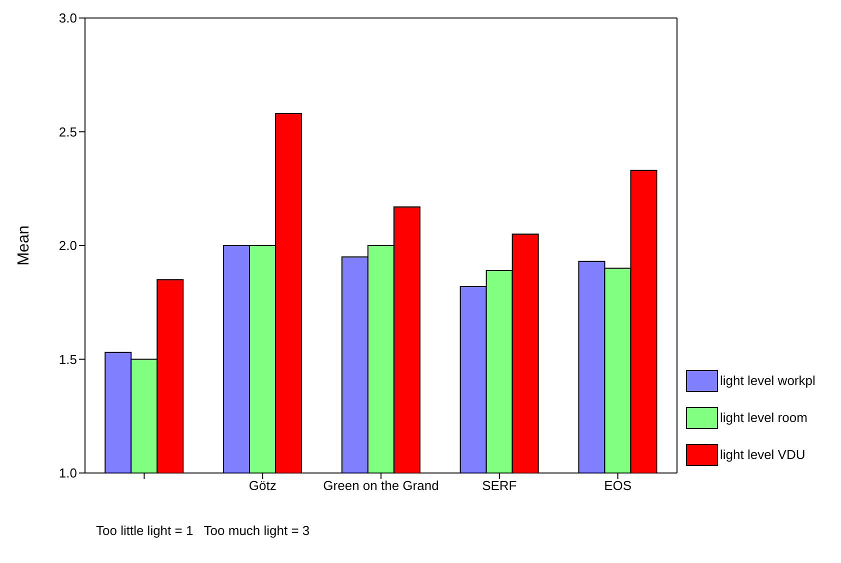  Describe the element at coordinates (67, 246) in the screenshot. I see `y-tick-label: 2.0` at that location.